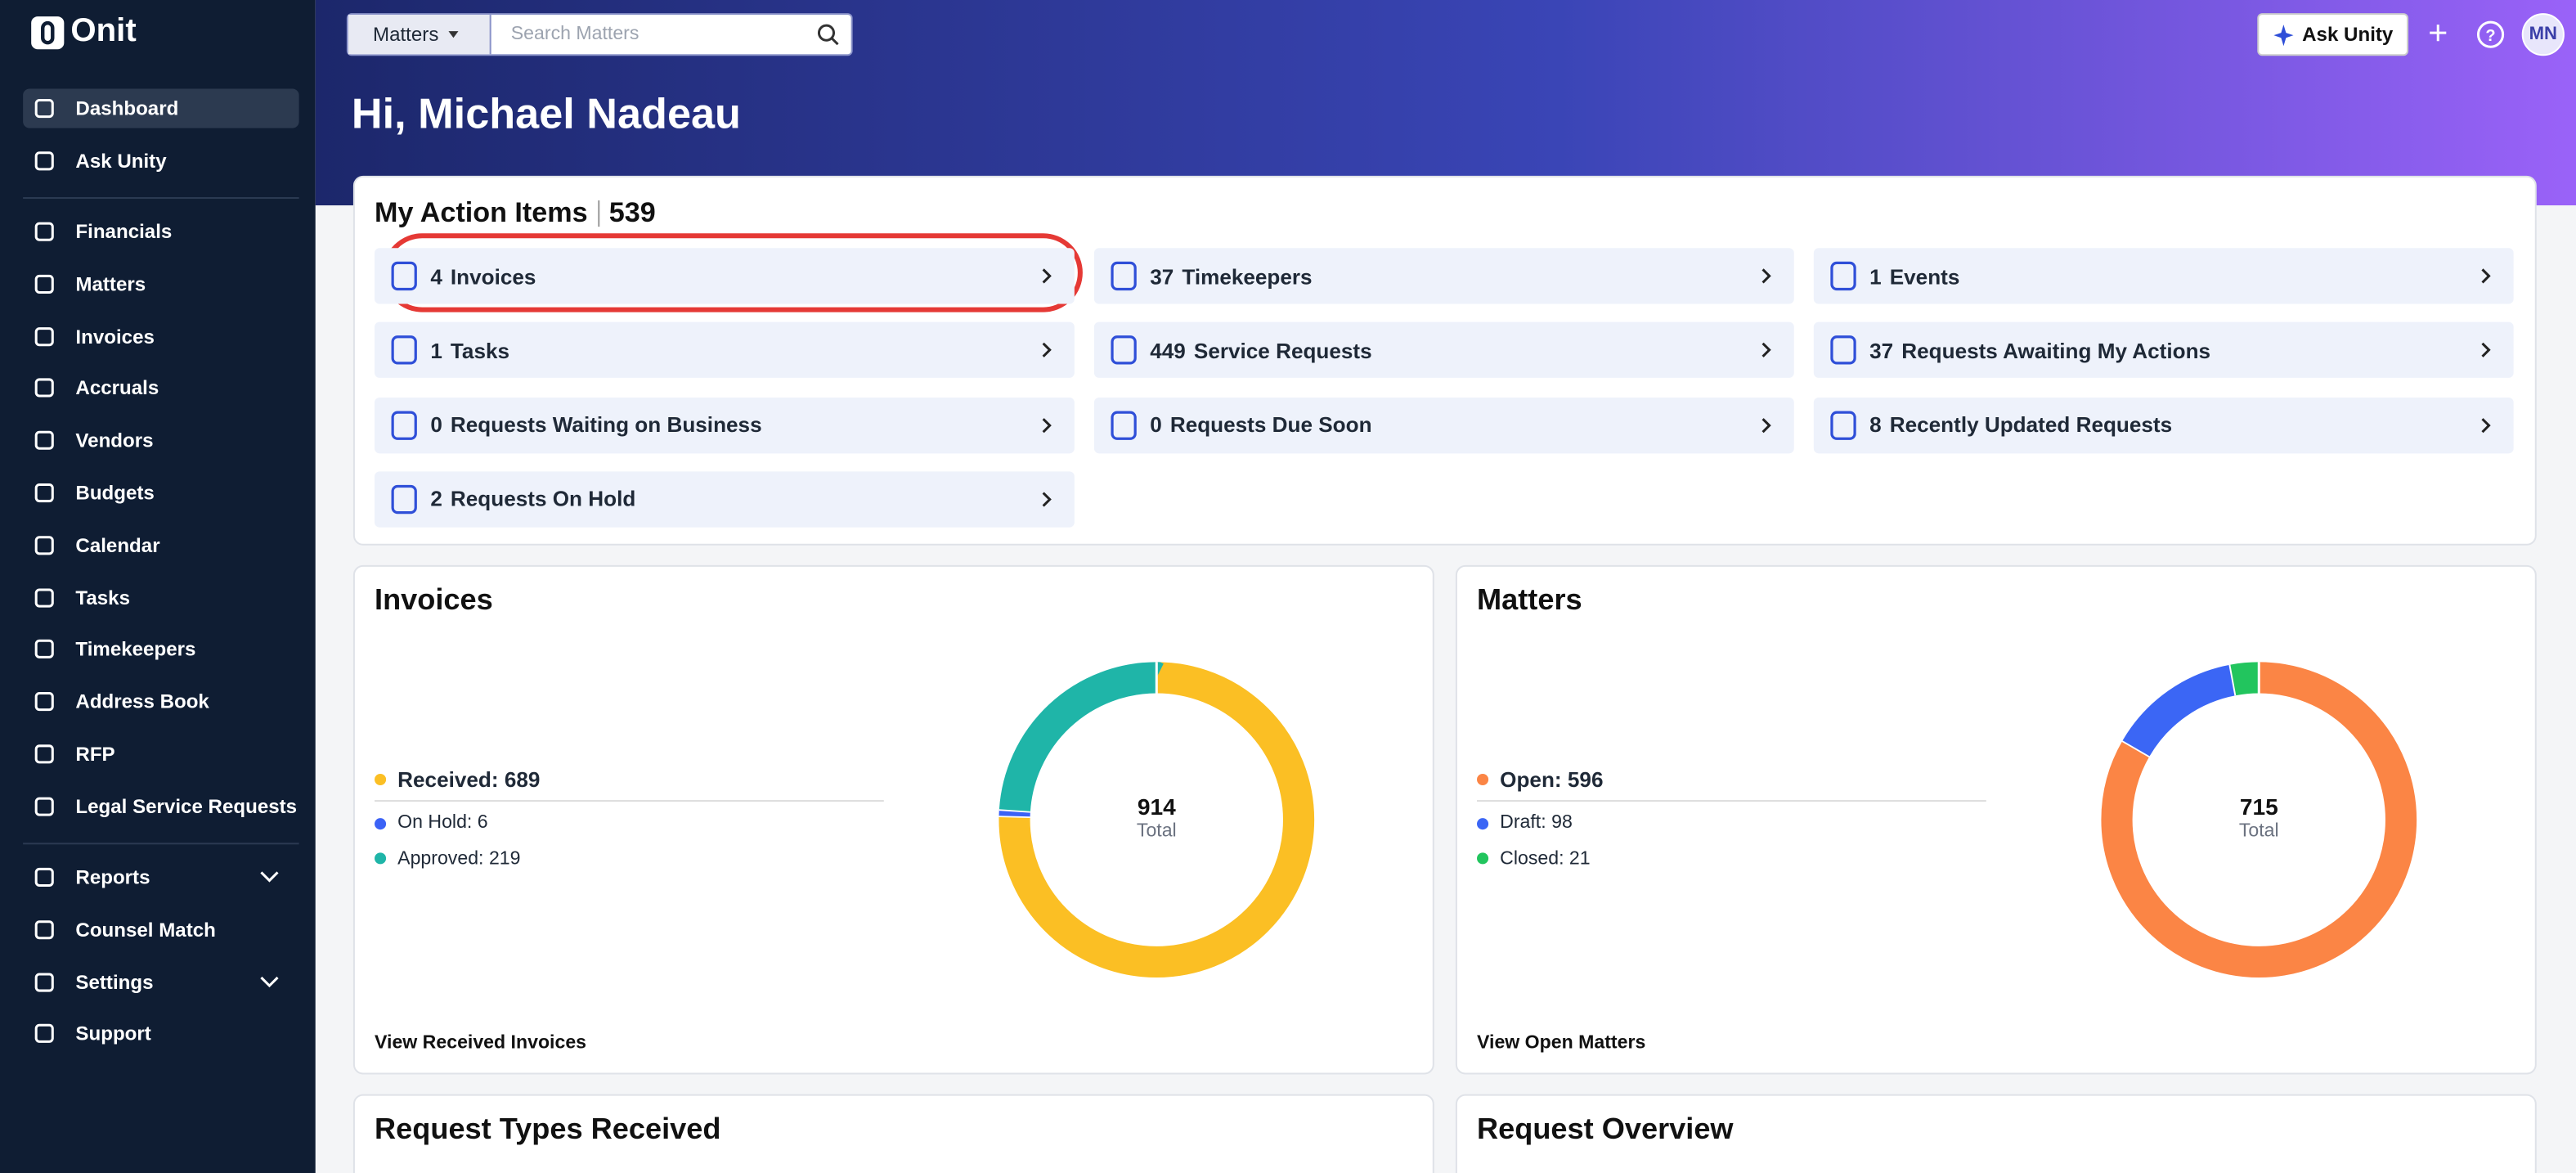  What do you see at coordinates (1606, 1128) in the screenshot?
I see `card-title: Request Overview` at bounding box center [1606, 1128].